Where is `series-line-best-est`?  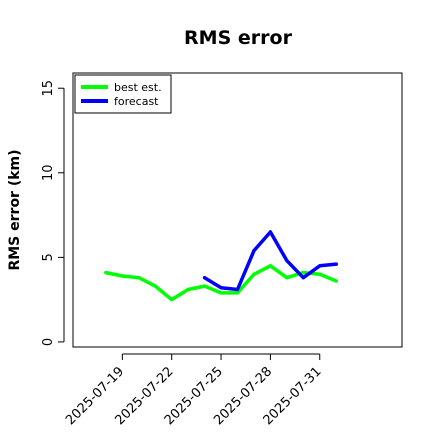
series-line-best-est is located at coordinates (221, 283).